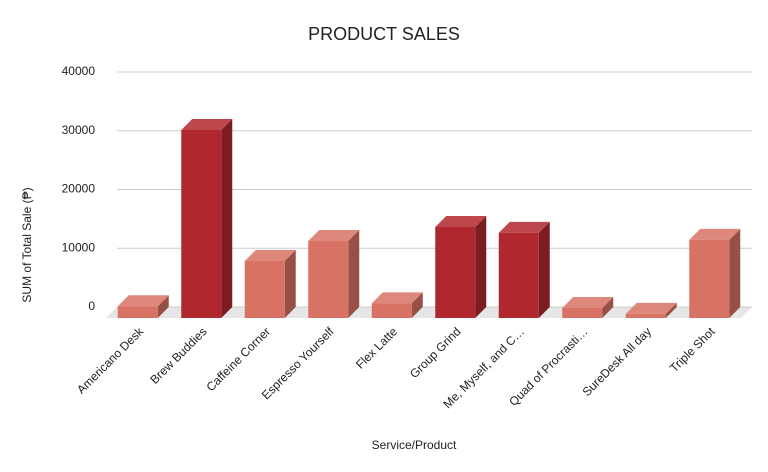  Describe the element at coordinates (692, 349) in the screenshot. I see `x-tick-label: Triple Shot` at that location.